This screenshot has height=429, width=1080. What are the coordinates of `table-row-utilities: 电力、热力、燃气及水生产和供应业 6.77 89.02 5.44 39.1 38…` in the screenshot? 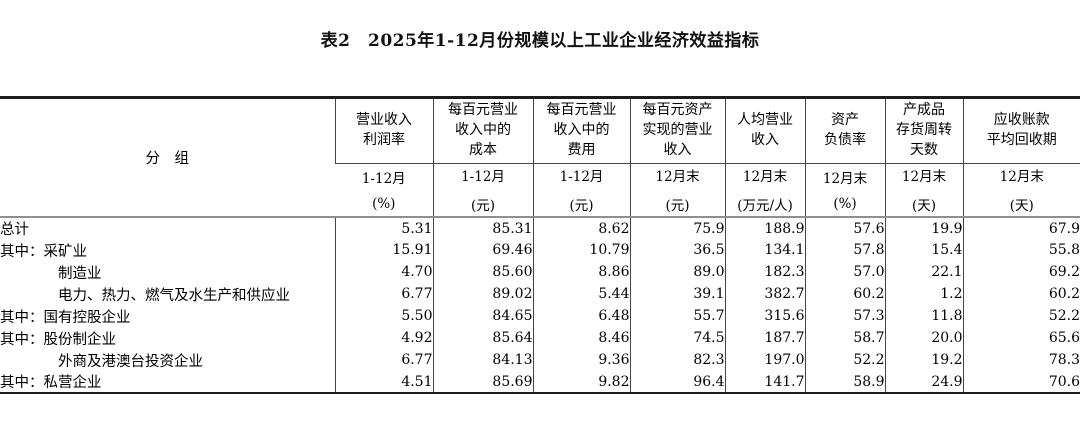 It's located at (540, 294).